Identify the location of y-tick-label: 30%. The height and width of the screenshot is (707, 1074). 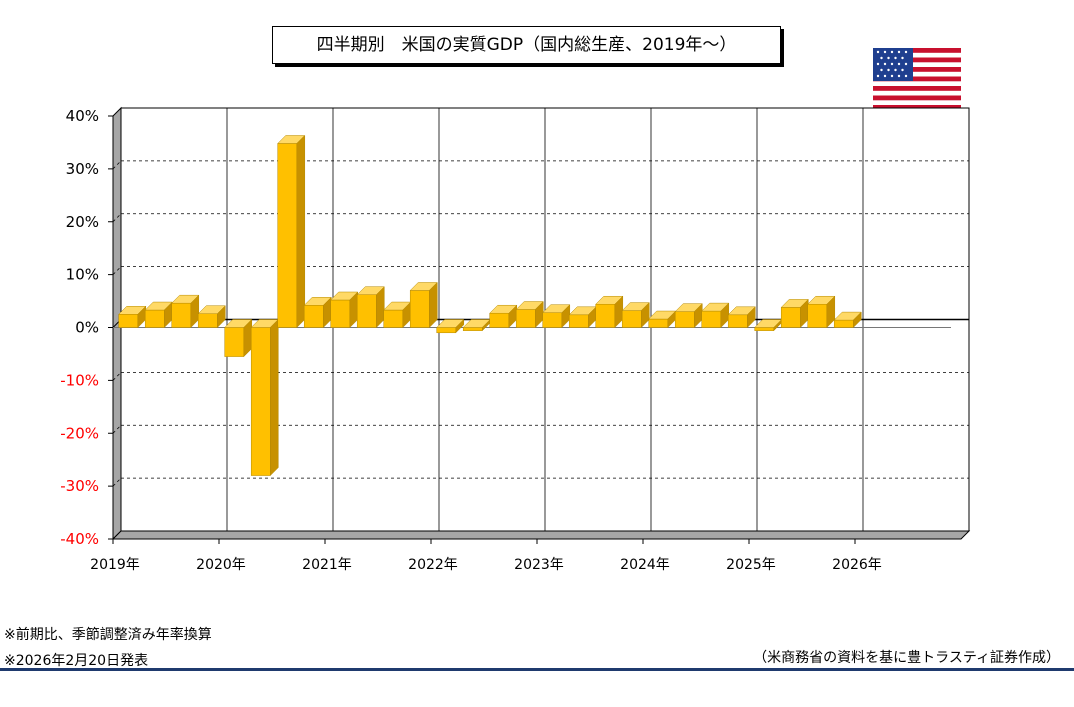
(82, 169).